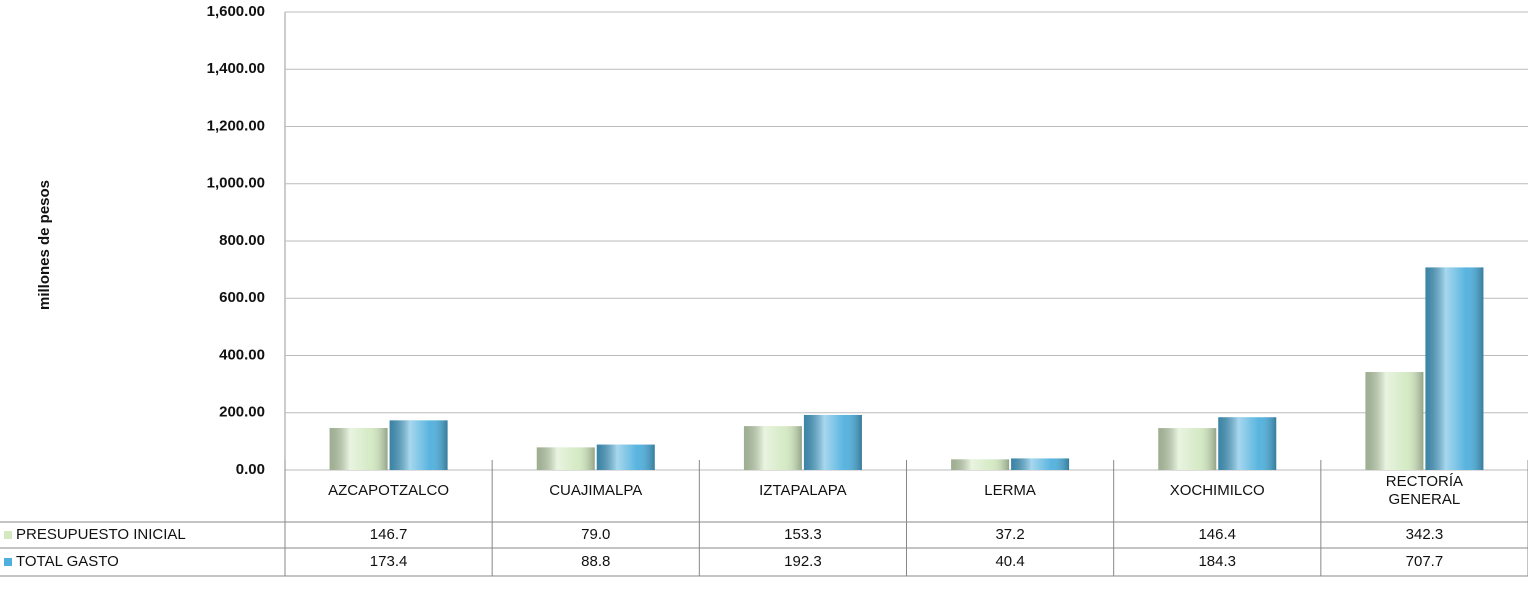 This screenshot has height=589, width=1528. What do you see at coordinates (595, 561) in the screenshot?
I see `value-label: 88.8` at bounding box center [595, 561].